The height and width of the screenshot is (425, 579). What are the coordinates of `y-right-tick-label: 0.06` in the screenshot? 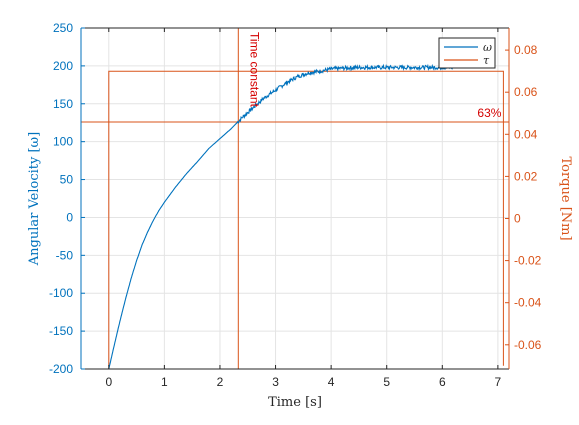 It's located at (526, 92).